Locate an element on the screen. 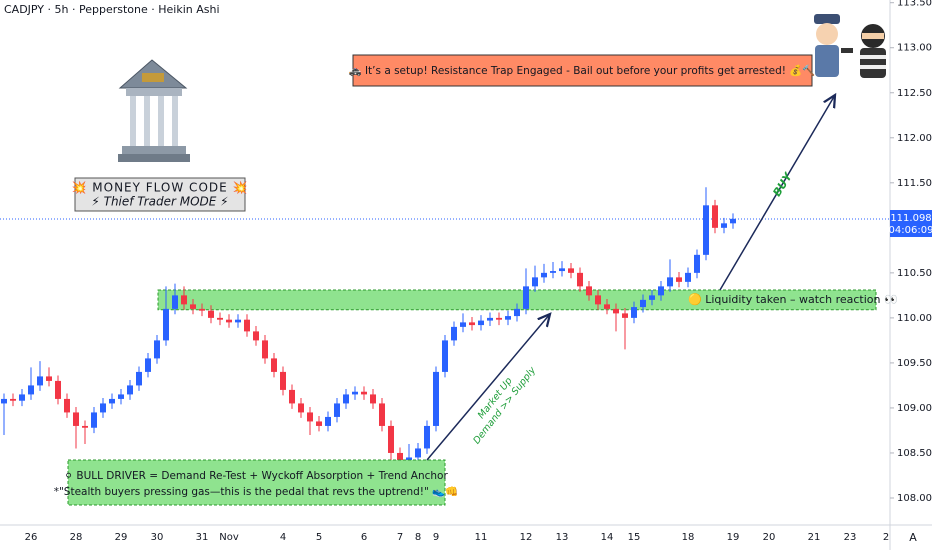 This screenshot has height=550, width=932. x-tick-label: 29 is located at coordinates (121, 537).